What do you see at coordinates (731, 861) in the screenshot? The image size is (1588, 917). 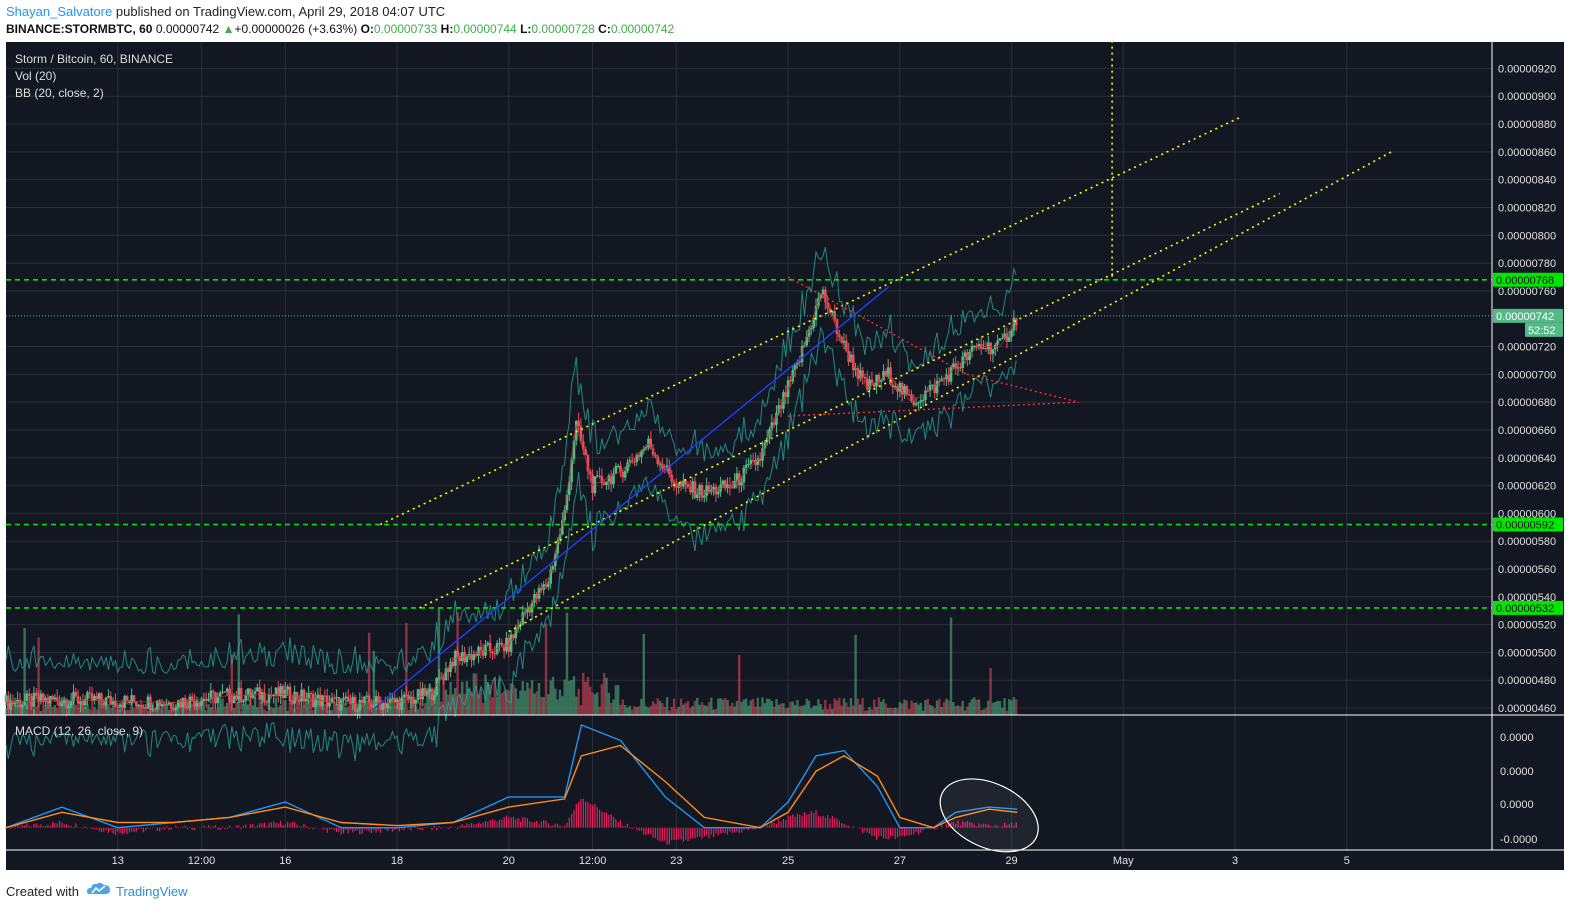 I see `time-axis: 13 12:00 16 18 20 12:00 23 25 27 29 May 3 5` at bounding box center [731, 861].